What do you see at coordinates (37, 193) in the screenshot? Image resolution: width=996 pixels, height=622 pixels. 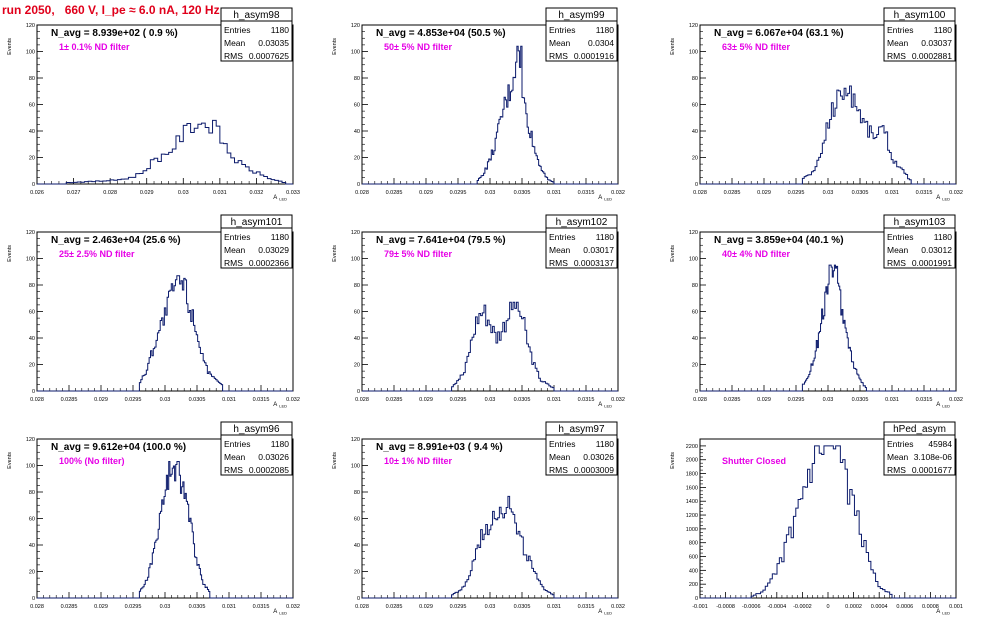 I see `x-tick-label: 0.026` at bounding box center [37, 193].